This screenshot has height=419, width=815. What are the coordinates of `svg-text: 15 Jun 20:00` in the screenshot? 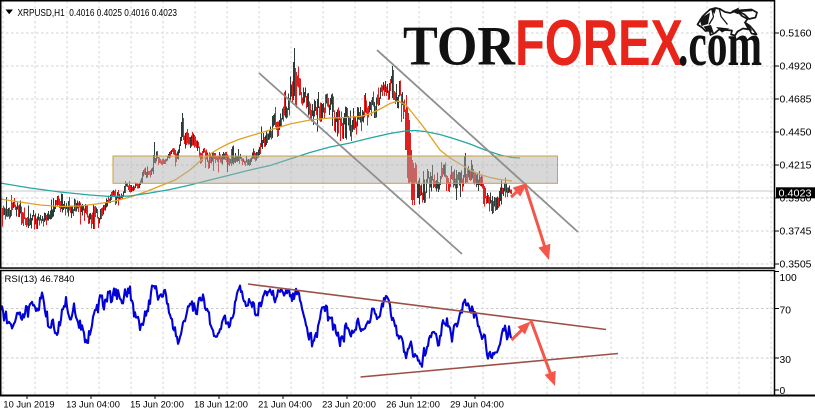 It's located at (157, 405).